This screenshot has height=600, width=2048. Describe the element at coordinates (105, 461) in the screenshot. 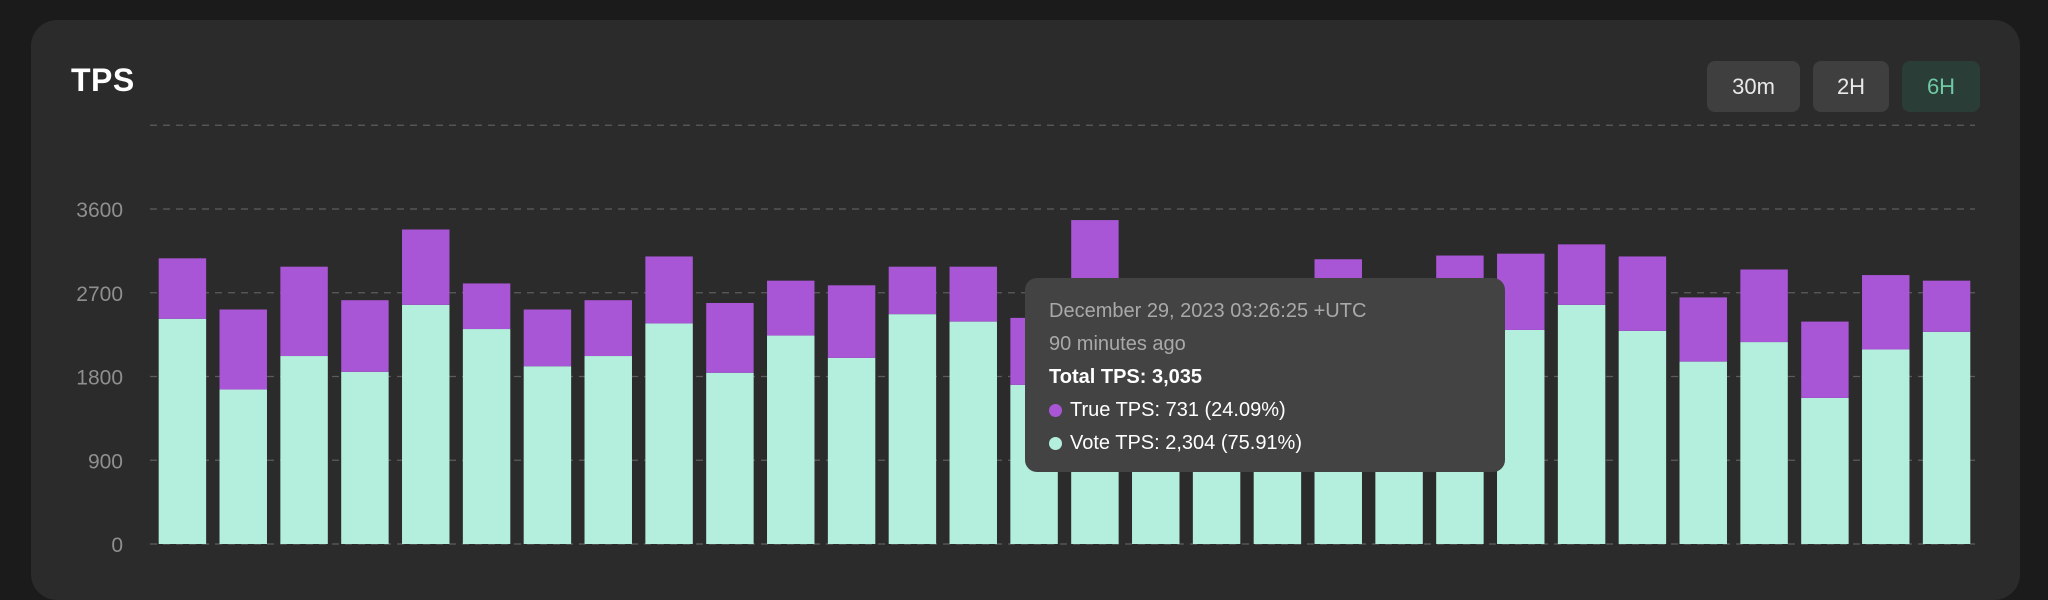

I see `y-tick-label: 900` at that location.